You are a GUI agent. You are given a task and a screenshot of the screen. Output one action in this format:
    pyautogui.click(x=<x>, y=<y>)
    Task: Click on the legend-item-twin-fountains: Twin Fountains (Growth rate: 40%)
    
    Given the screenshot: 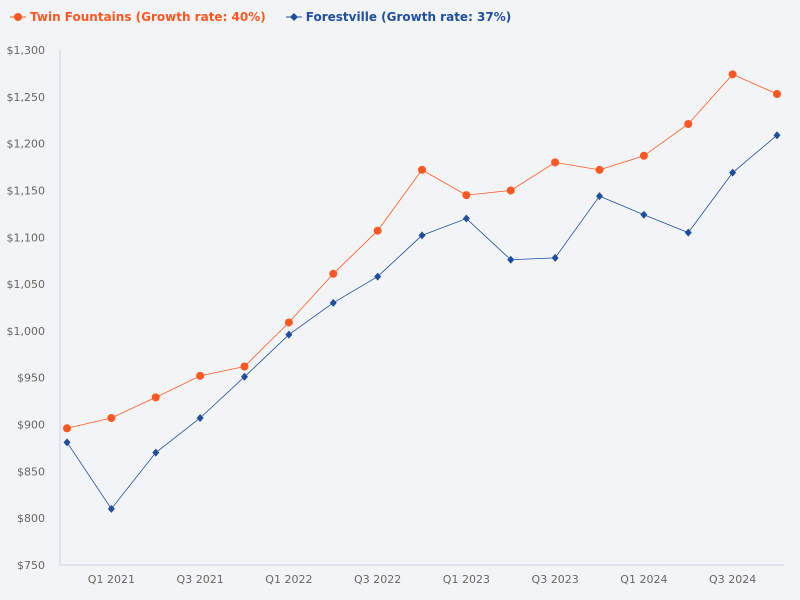 What is the action you would take?
    pyautogui.click(x=138, y=17)
    